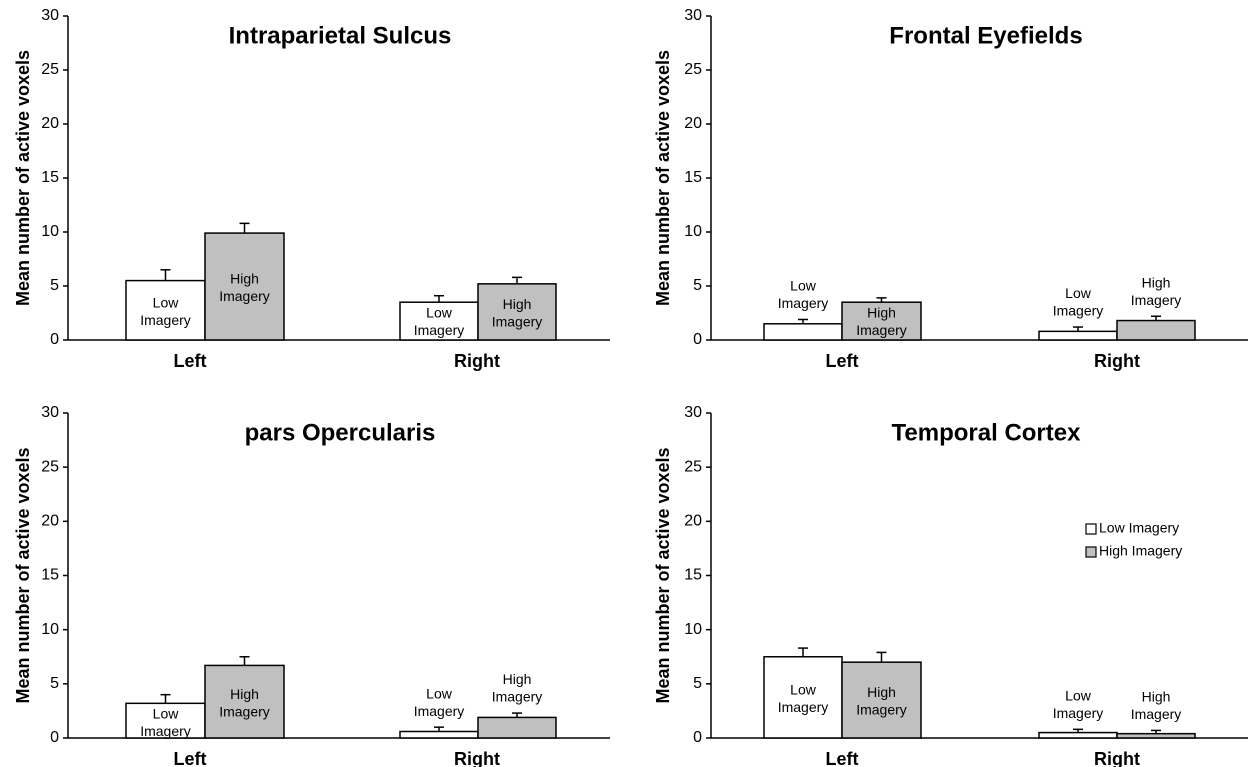 The height and width of the screenshot is (767, 1251). I want to click on chart-title: pars Opercularis, so click(340, 432).